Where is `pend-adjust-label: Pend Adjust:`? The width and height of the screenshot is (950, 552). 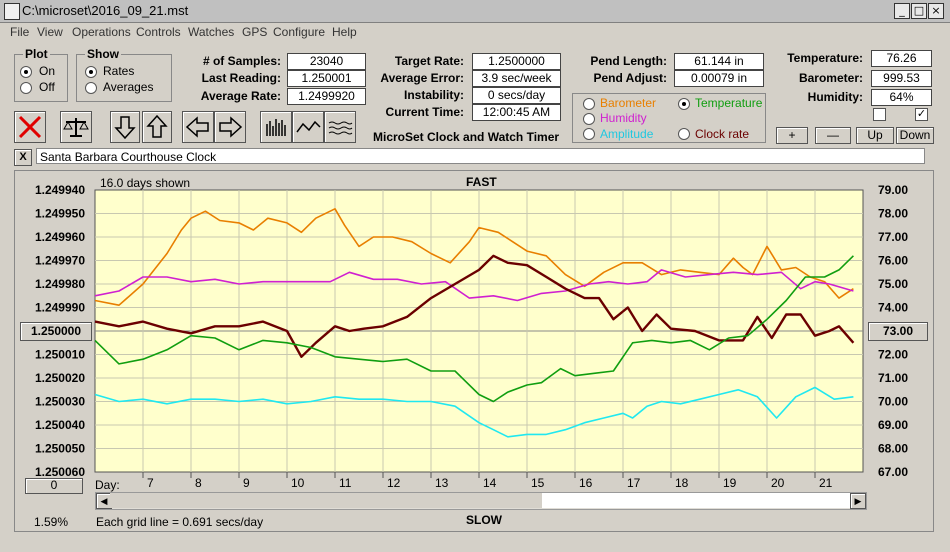
pend-adjust-label: Pend Adjust: is located at coordinates (630, 78).